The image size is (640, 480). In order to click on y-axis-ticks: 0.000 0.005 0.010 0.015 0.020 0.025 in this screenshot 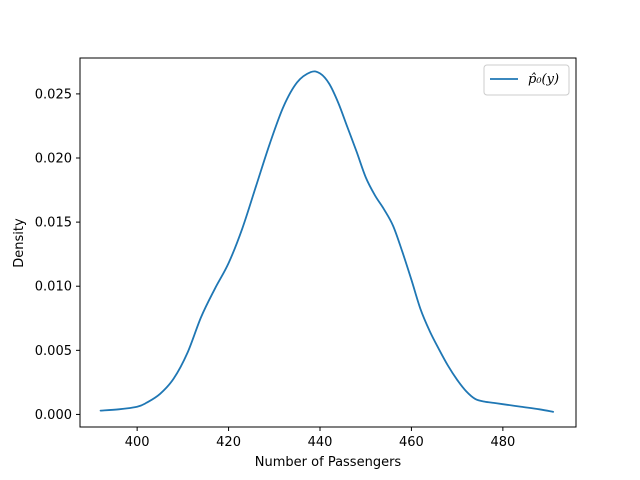, I will do `click(57, 255)`.